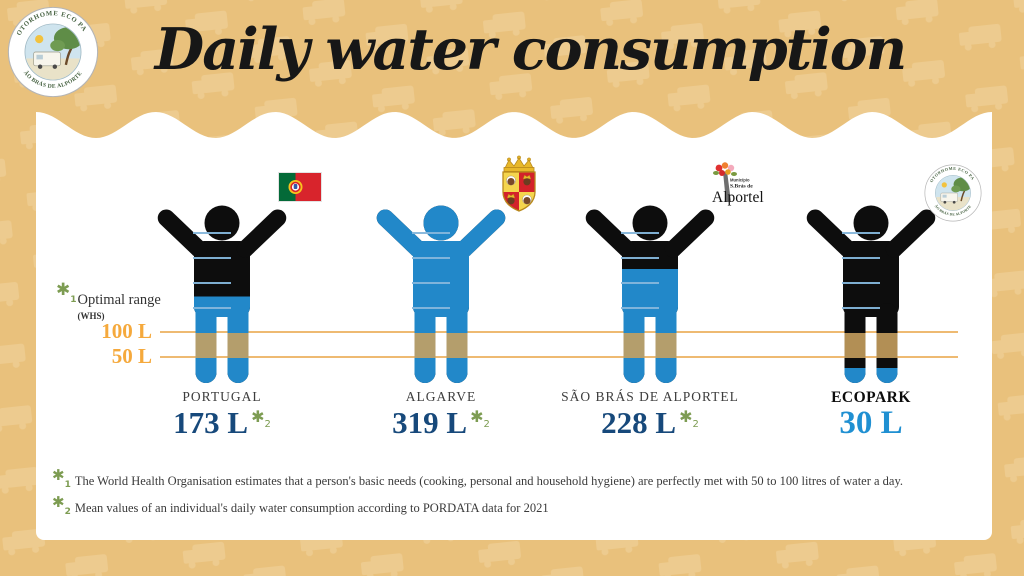 Image resolution: width=1024 pixels, height=576 pixels. What do you see at coordinates (740, 180) in the screenshot?
I see `svg-text: Município` at bounding box center [740, 180].